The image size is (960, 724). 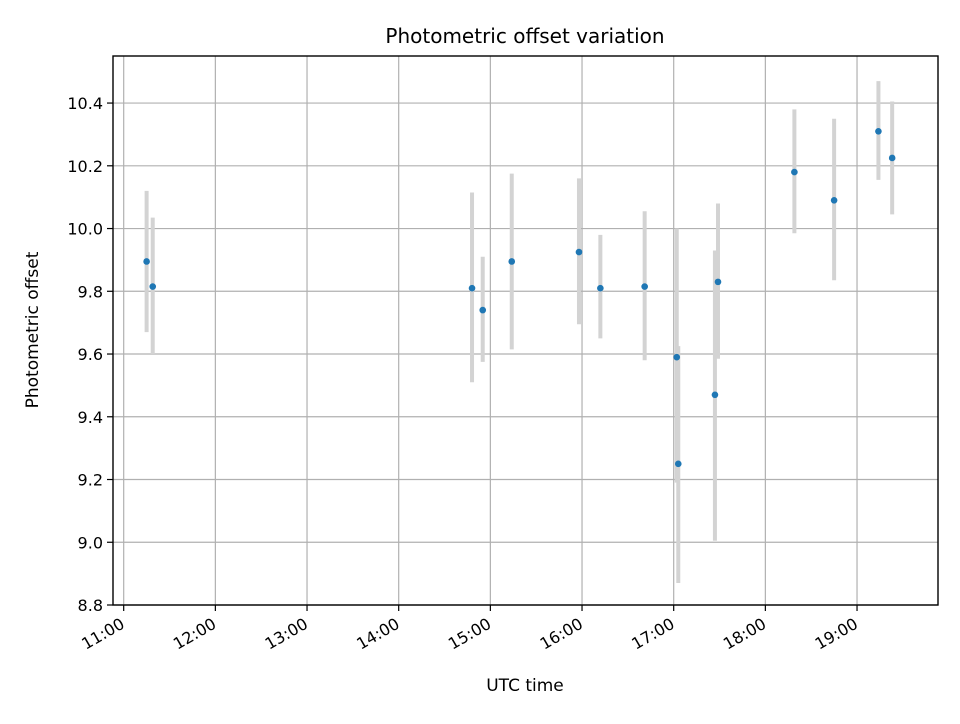 I want to click on y-axis: 8.8 9.0 9.2 9.4 9.6 9.8 10.0 10.2 10.4, so click(x=90, y=354).